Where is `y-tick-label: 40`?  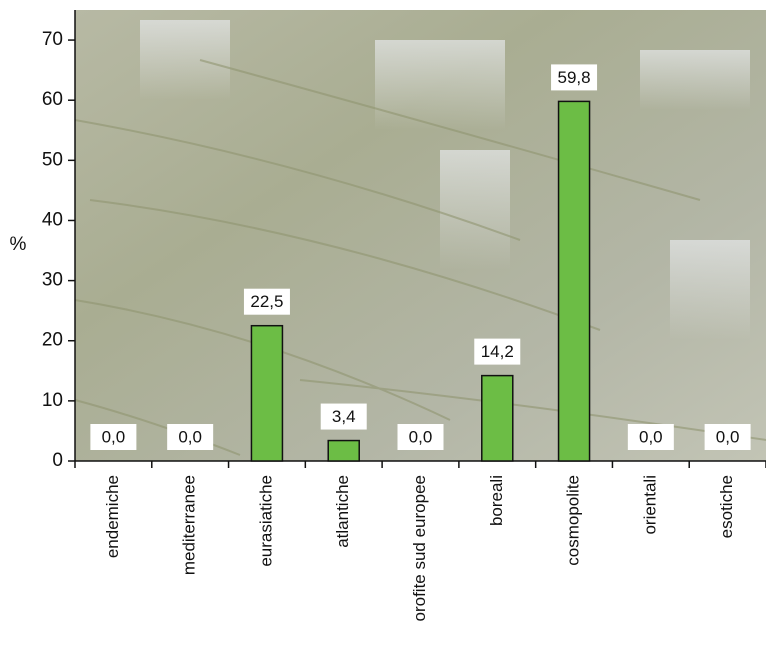 y-tick-label: 40 is located at coordinates (52, 219).